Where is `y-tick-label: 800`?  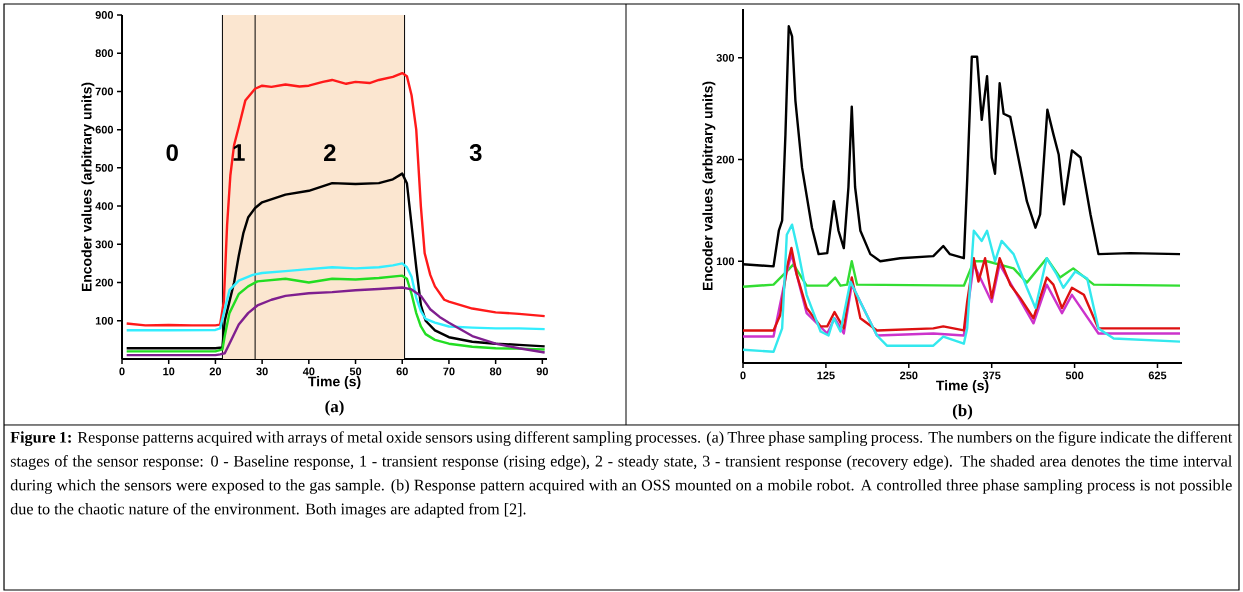 y-tick-label: 800 is located at coordinates (104, 53).